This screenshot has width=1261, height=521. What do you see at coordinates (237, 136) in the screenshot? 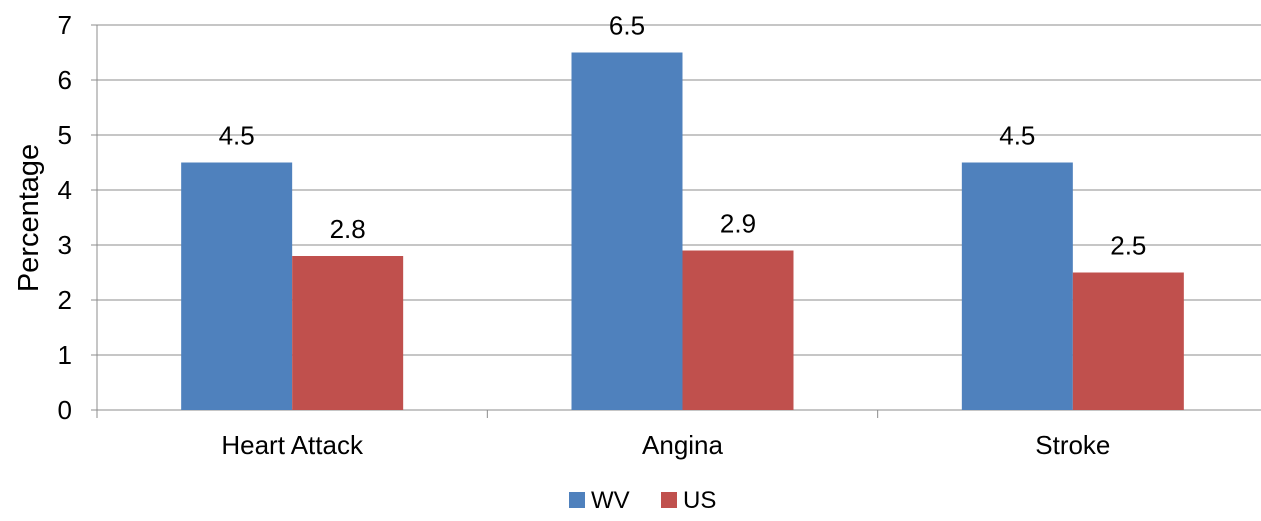
I see `data-label-wv-0: 4.5` at bounding box center [237, 136].